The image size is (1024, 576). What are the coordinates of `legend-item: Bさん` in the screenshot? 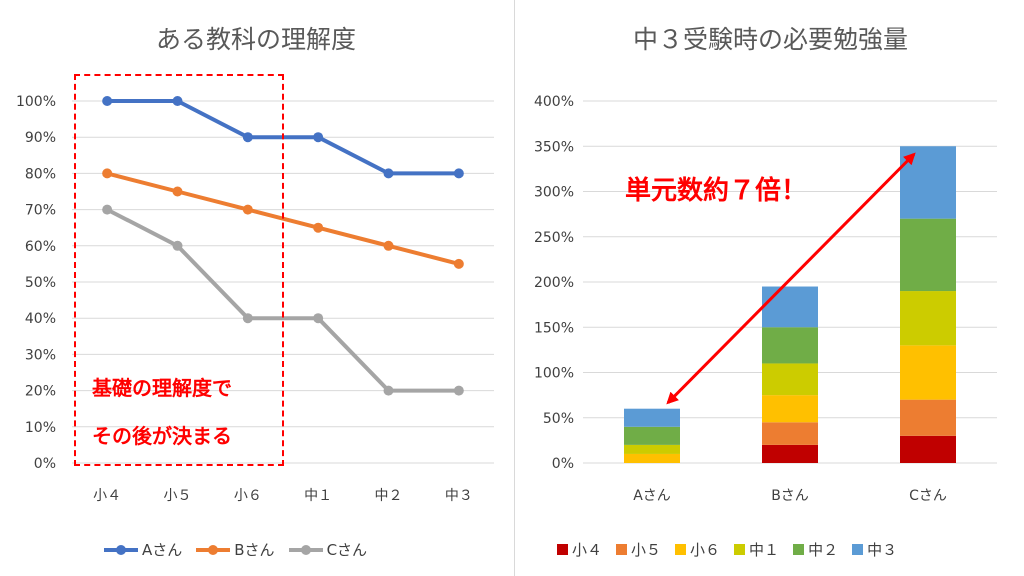 It's located at (235, 549).